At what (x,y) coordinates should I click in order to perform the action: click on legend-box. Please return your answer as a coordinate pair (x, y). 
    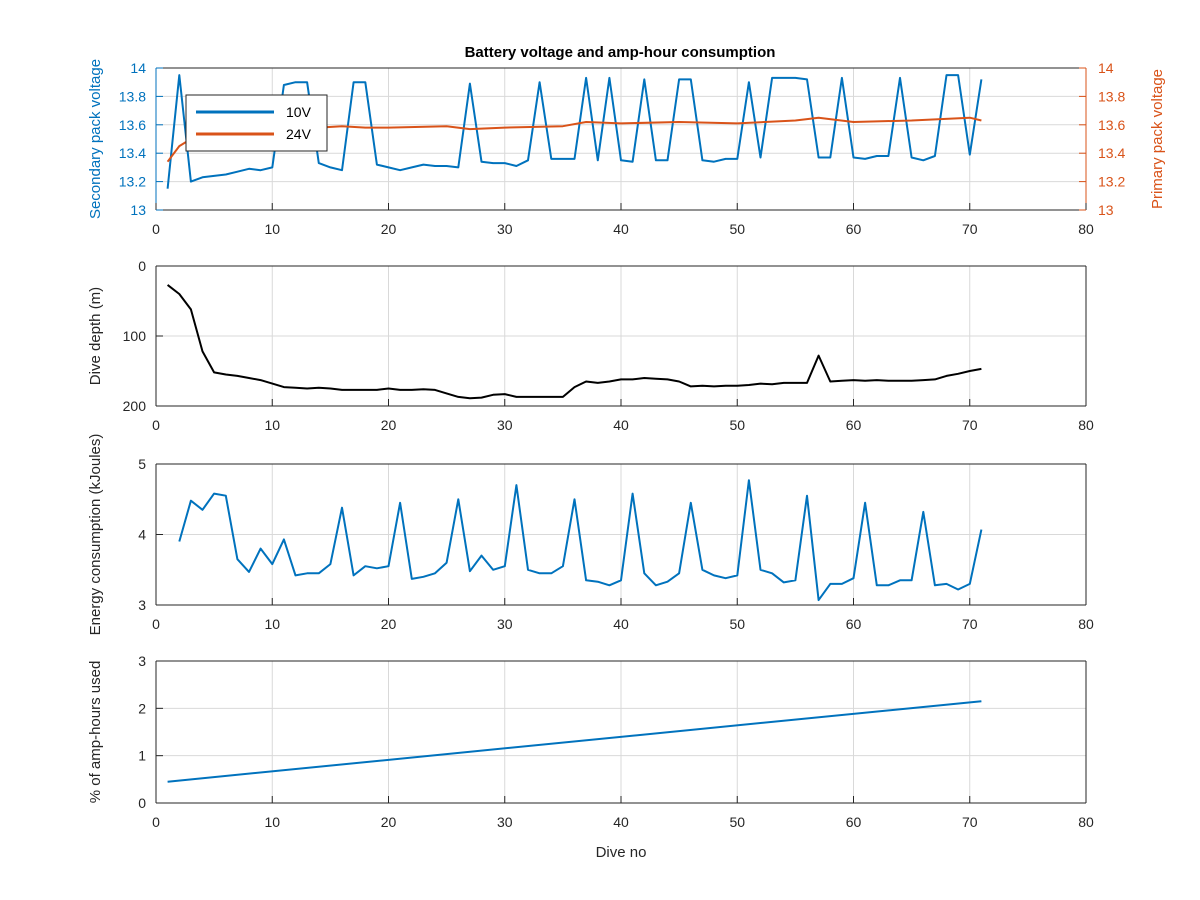
    Looking at the image, I should click on (256, 123).